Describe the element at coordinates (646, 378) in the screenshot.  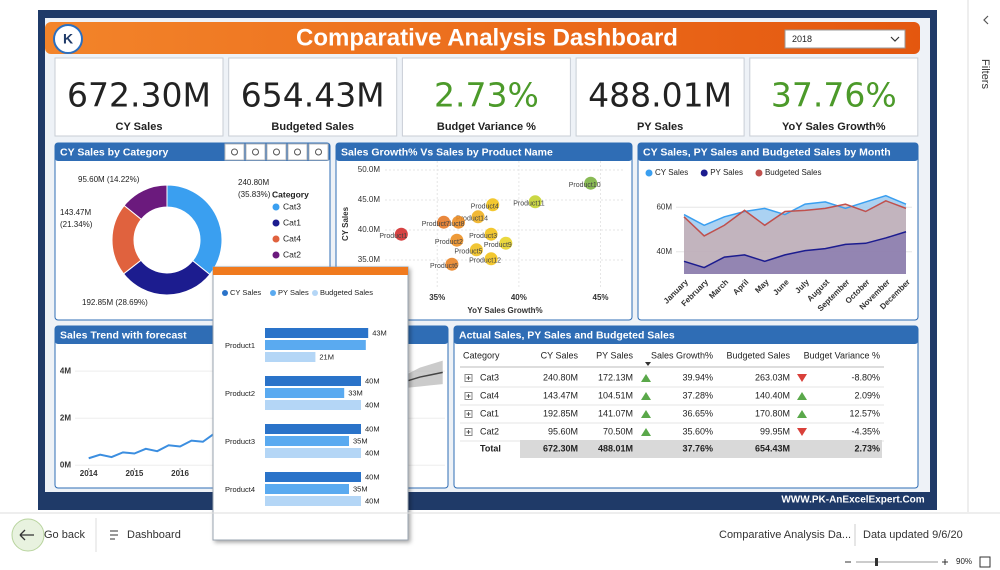
I see `growth-indicator` at that location.